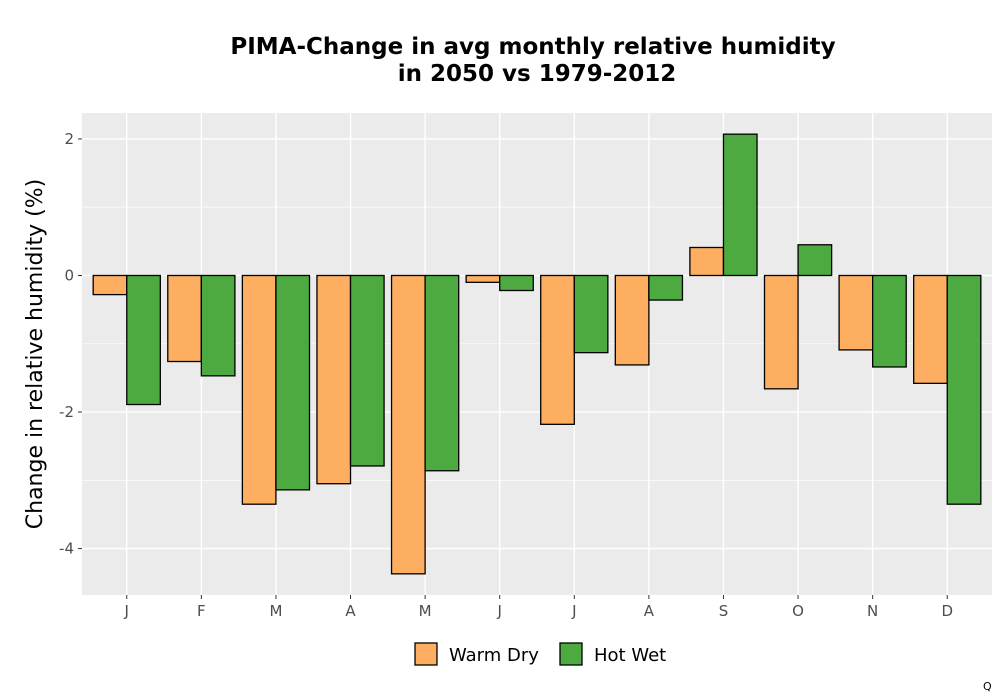  I want to click on y-tick-label: 0, so click(69, 275).